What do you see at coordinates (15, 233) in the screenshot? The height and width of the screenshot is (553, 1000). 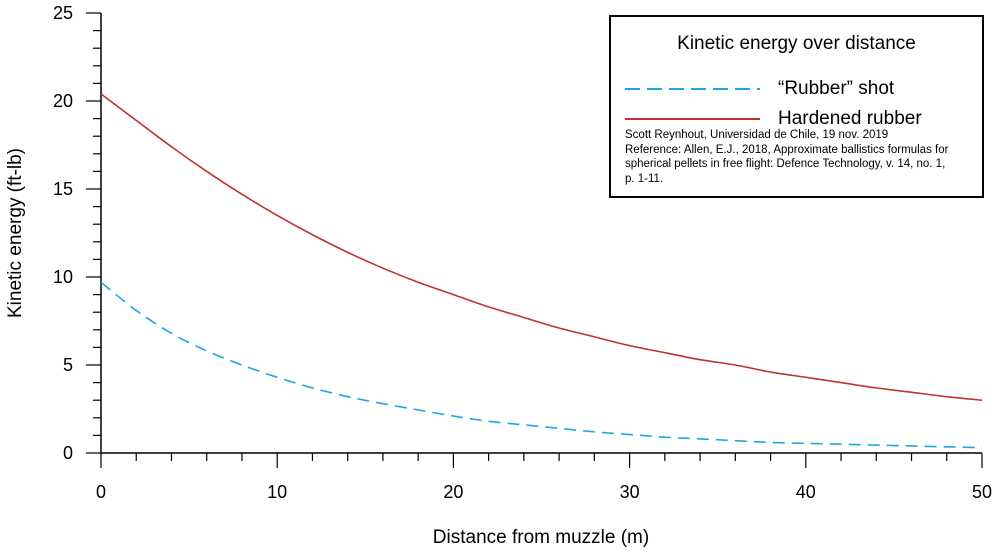 I see `y-axis-title: Kinetic energy (ft-lb)` at bounding box center [15, 233].